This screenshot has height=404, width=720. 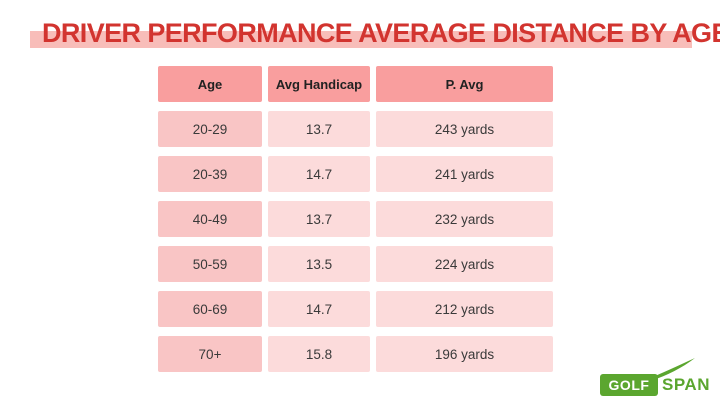 What do you see at coordinates (210, 84) in the screenshot?
I see `column-header-age: Age` at bounding box center [210, 84].